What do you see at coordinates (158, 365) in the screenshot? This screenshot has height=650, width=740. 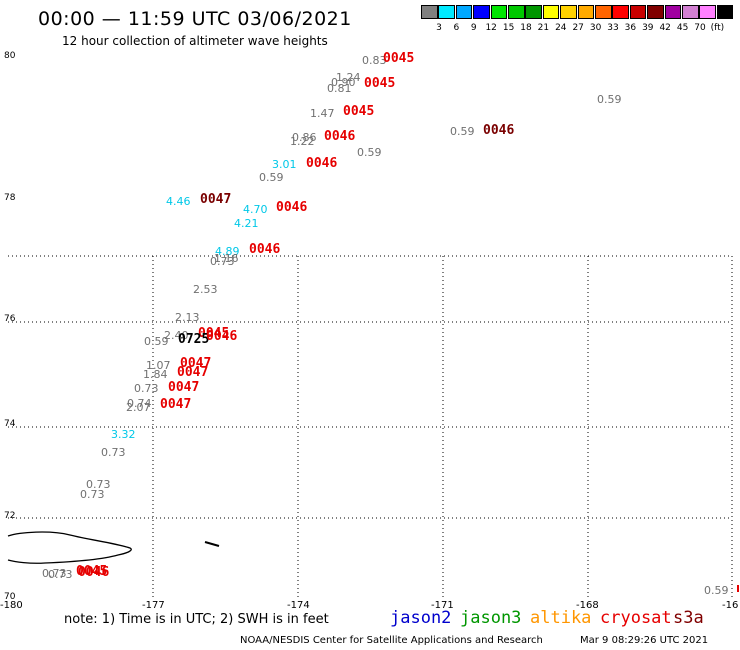 I see `obs-height-label: 1.07` at bounding box center [158, 365].